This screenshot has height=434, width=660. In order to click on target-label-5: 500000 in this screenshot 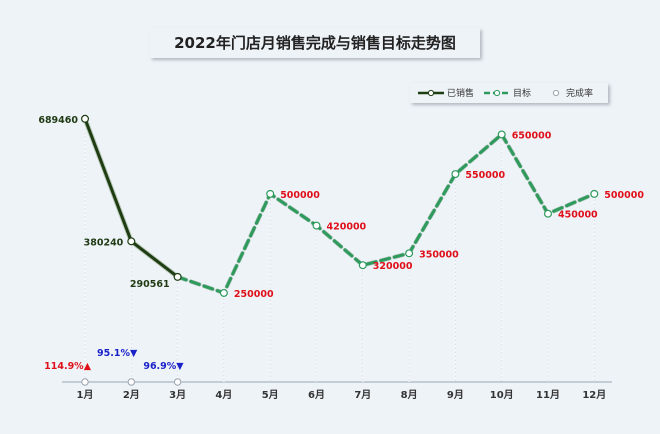, I will do `click(300, 195)`.